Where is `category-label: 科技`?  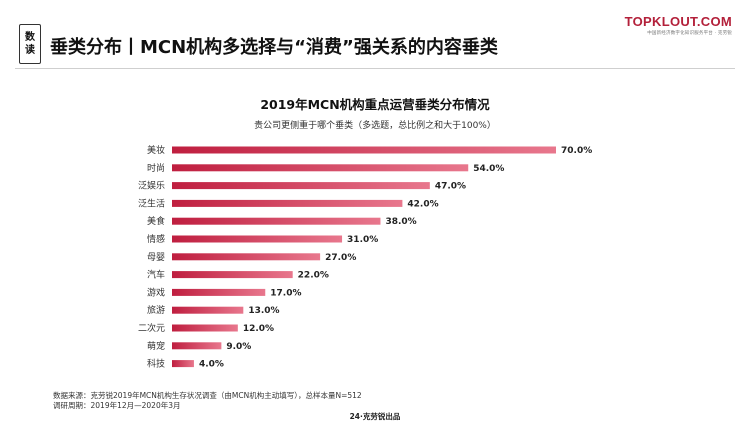 category-label: 科技 is located at coordinates (156, 364).